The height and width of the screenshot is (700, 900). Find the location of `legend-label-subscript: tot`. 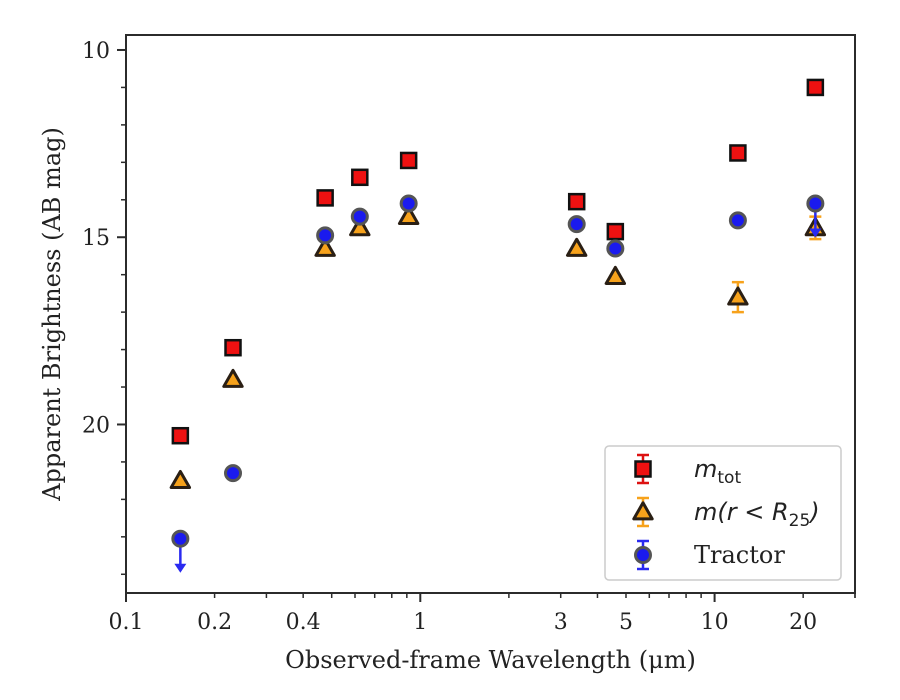

legend-label-subscript: tot is located at coordinates (729, 478).